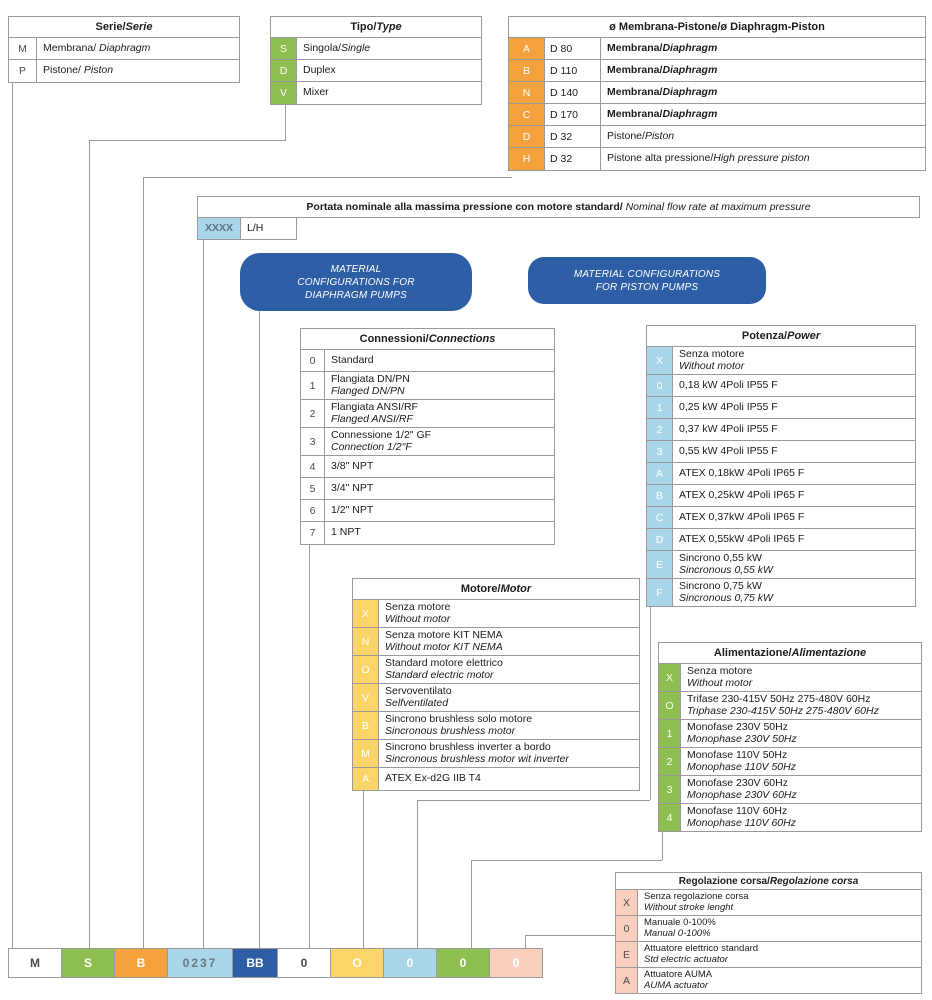 The height and width of the screenshot is (1000, 932). I want to click on potenza-desc-E: Sincrono 0,55 kW Sincronous 0,55 kW, so click(726, 564).